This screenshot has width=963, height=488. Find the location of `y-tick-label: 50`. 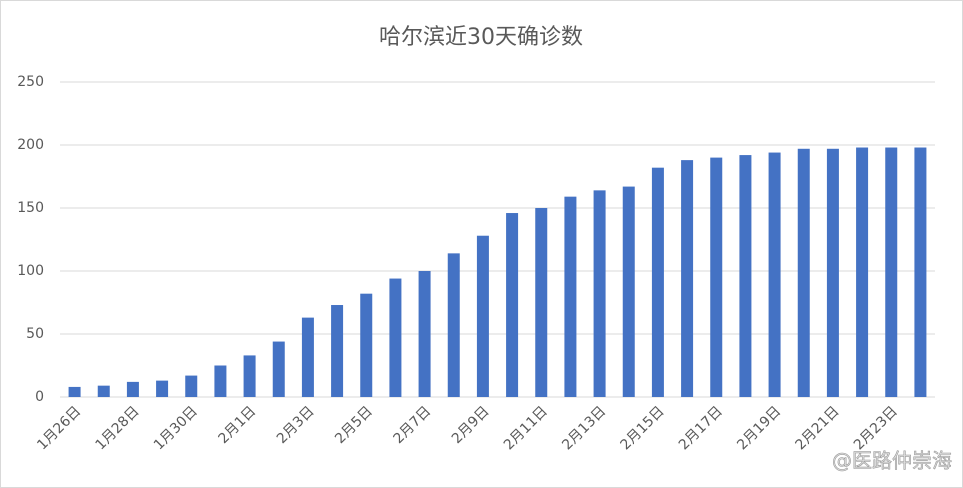

y-tick-label: 50 is located at coordinates (35, 334).